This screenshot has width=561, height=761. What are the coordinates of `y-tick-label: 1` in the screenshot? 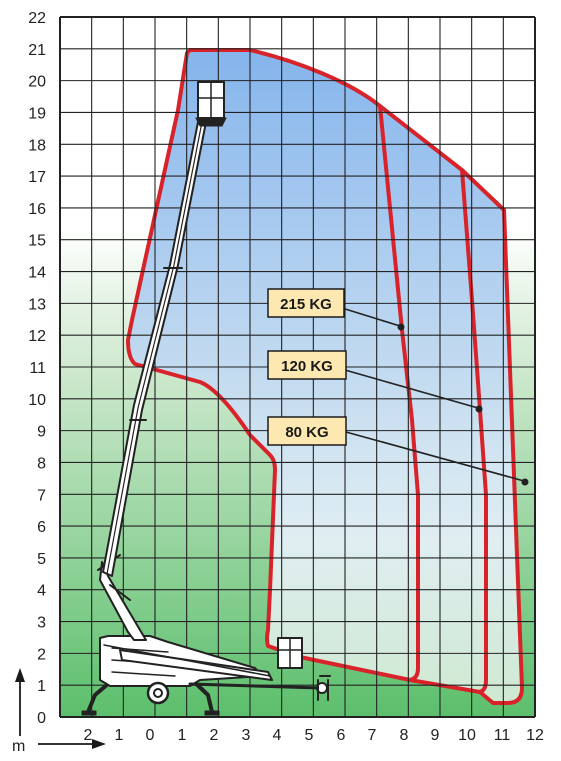 It's located at (41, 686).